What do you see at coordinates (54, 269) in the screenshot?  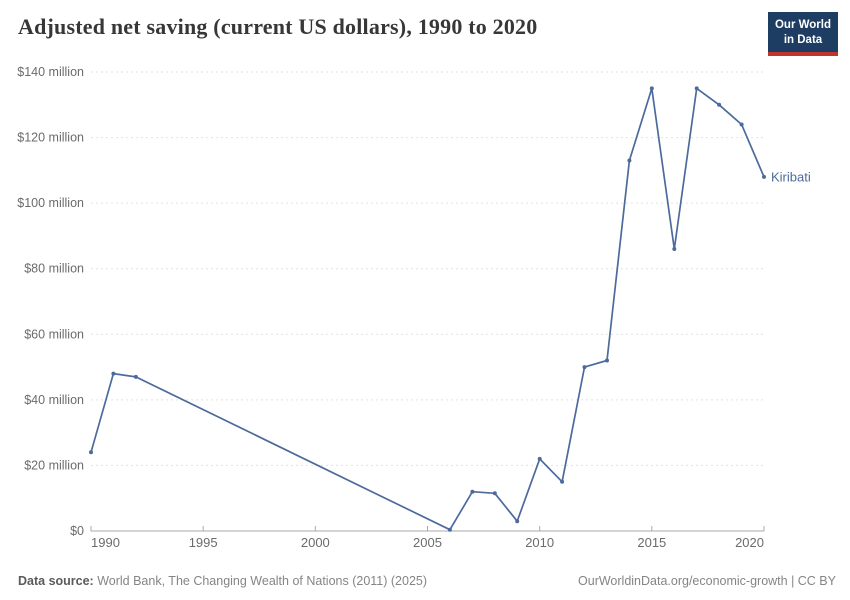 I see `y-tick-label: $80 million` at bounding box center [54, 269].